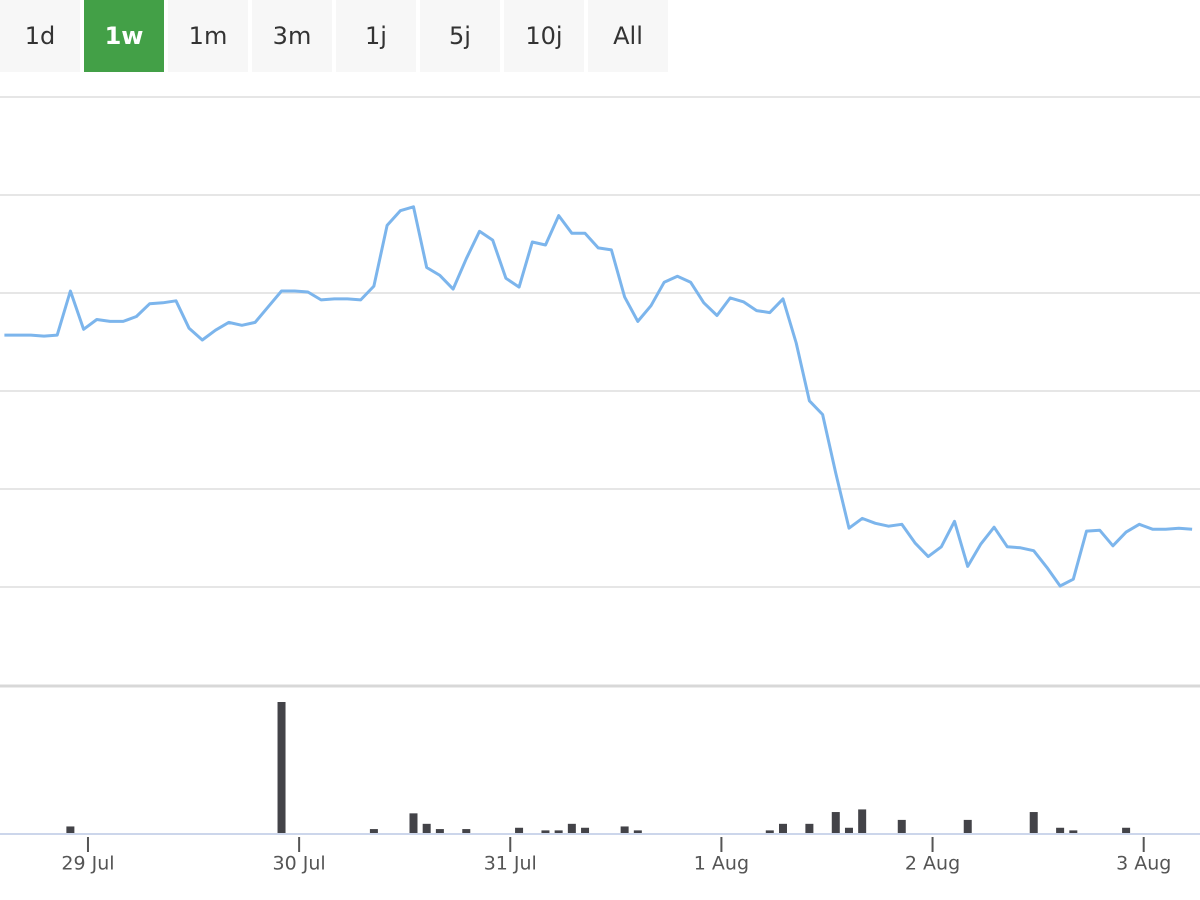 This screenshot has width=1200, height=900. Describe the element at coordinates (932, 864) in the screenshot. I see `x-tick-label: 2 Aug` at that location.